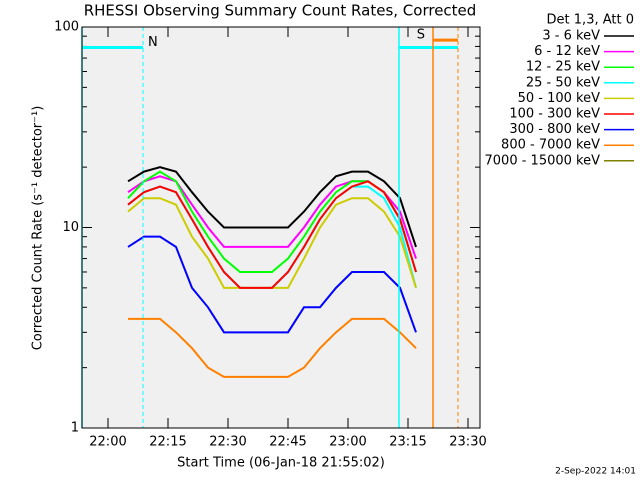 The width and height of the screenshot is (640, 480). I want to click on y-tick-label: 1, so click(75, 428).